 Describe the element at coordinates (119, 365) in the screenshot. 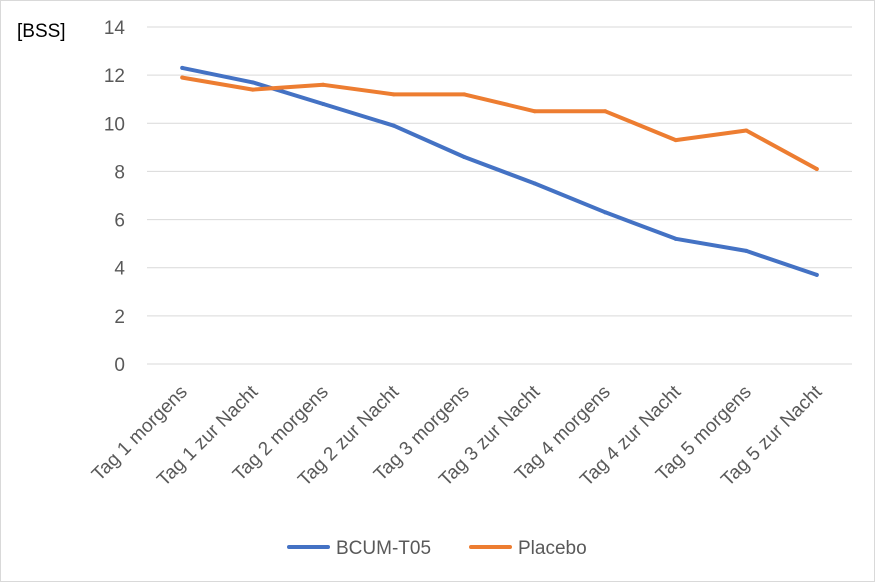

I see `y-tick-label: 0` at that location.